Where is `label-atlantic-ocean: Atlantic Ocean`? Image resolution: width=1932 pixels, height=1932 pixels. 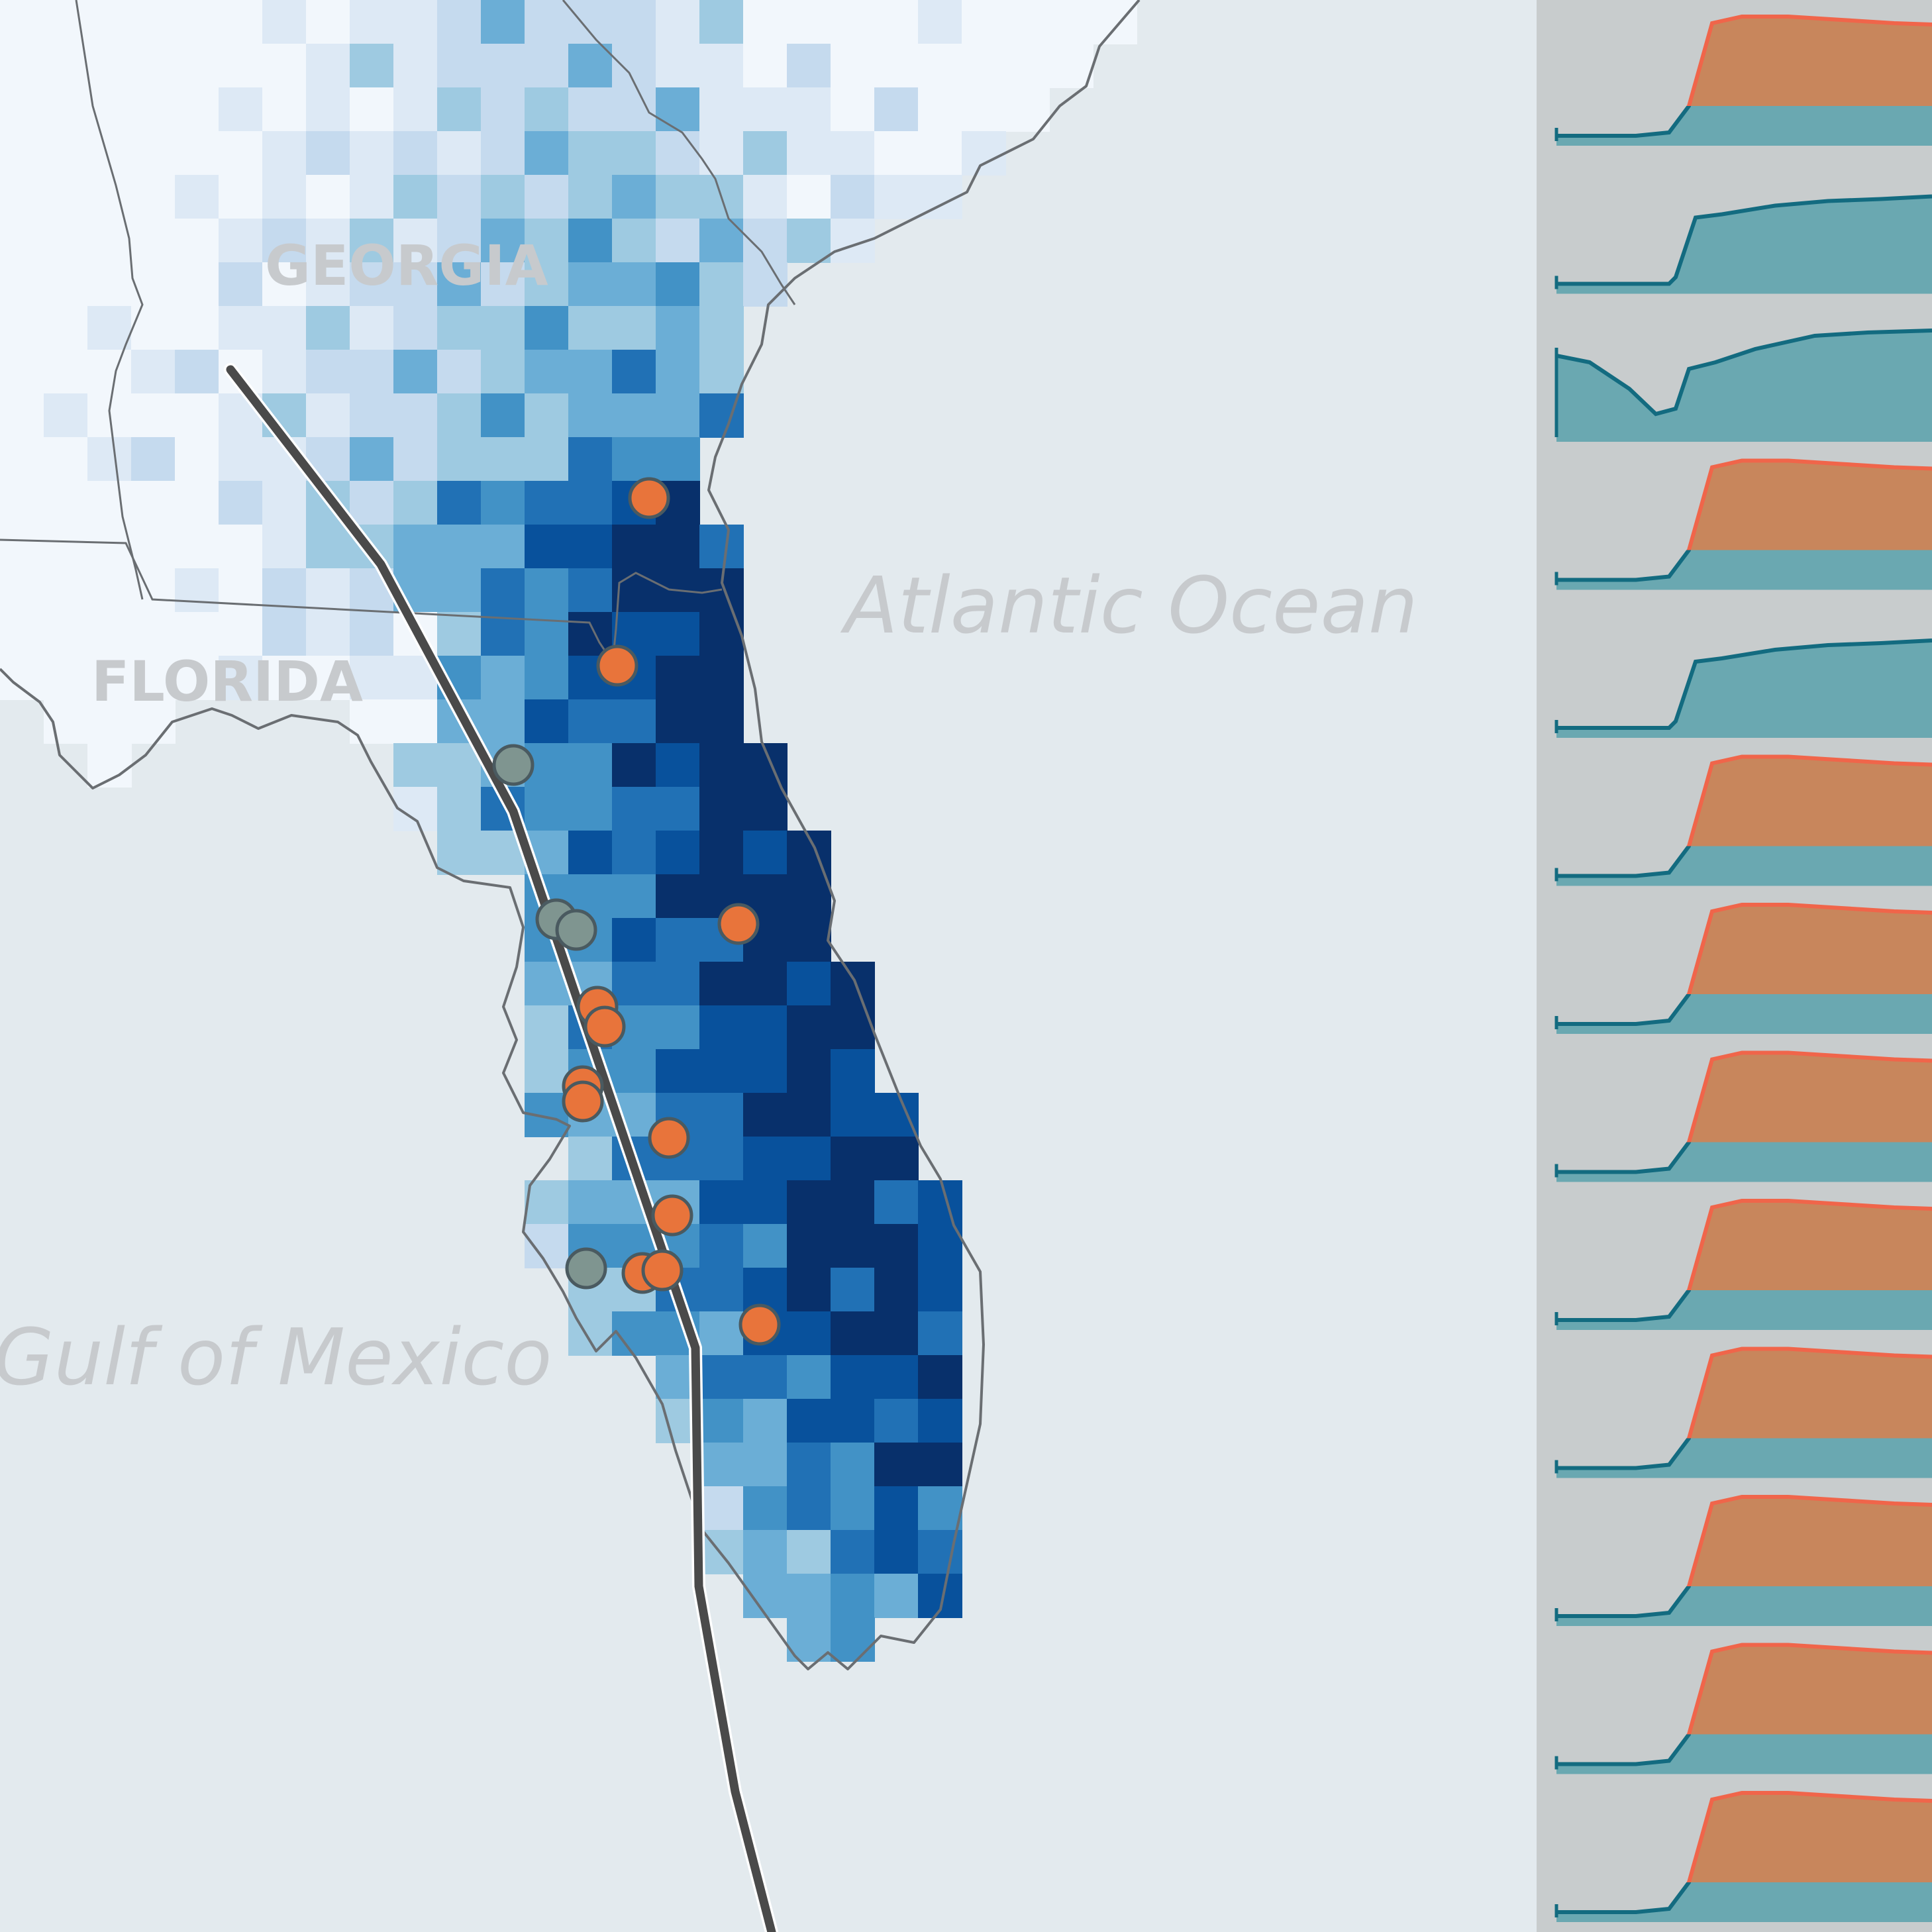 label-atlantic-ocean: Atlantic Ocean is located at coordinates (1129, 605).